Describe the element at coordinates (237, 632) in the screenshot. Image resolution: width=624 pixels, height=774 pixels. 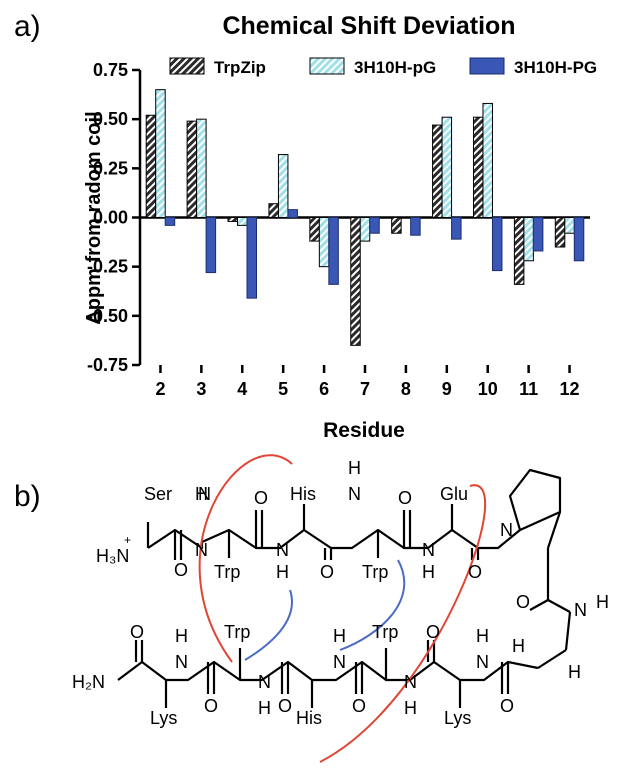
I see `residue-trp-c: Trp` at that location.